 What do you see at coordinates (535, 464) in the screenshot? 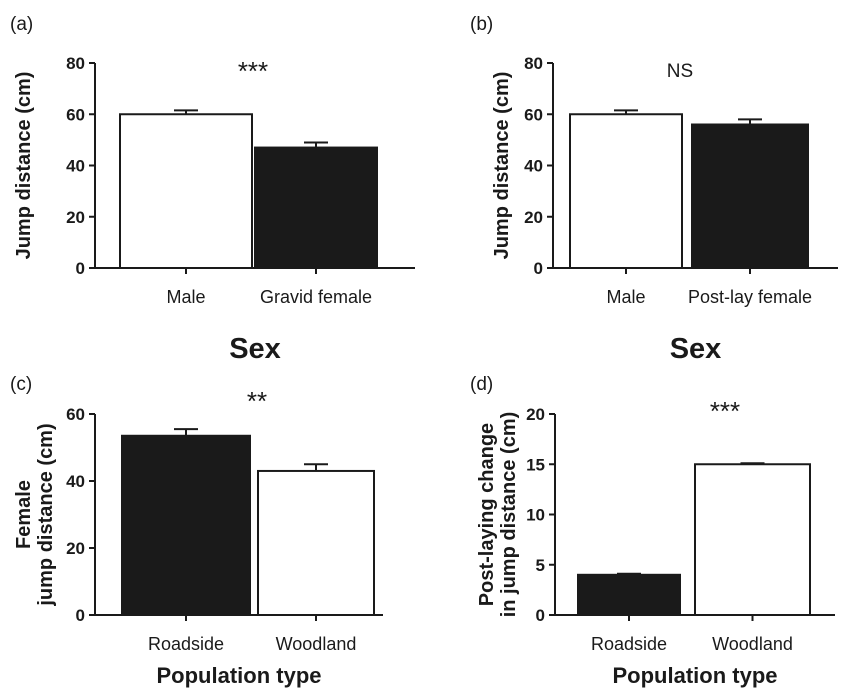
I see `y-tick-label: 15` at bounding box center [535, 464].